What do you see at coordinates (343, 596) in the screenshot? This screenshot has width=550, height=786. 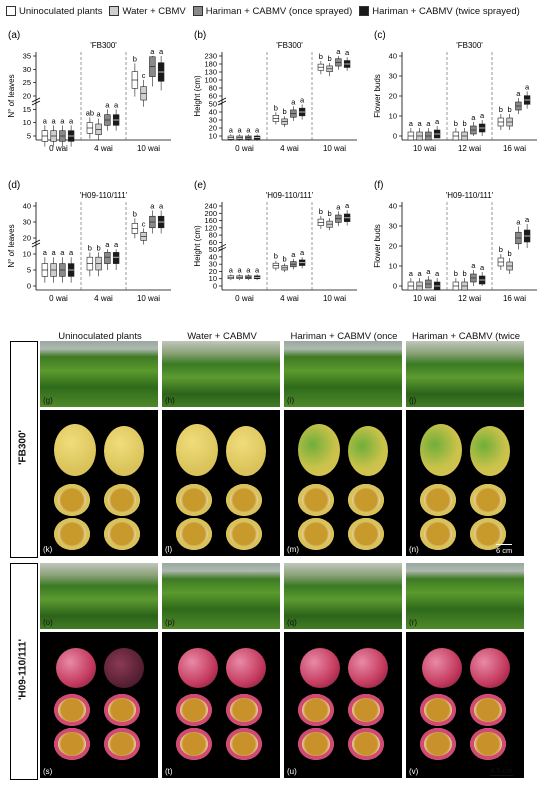 I see `field-photo-h09: (q)` at bounding box center [343, 596].